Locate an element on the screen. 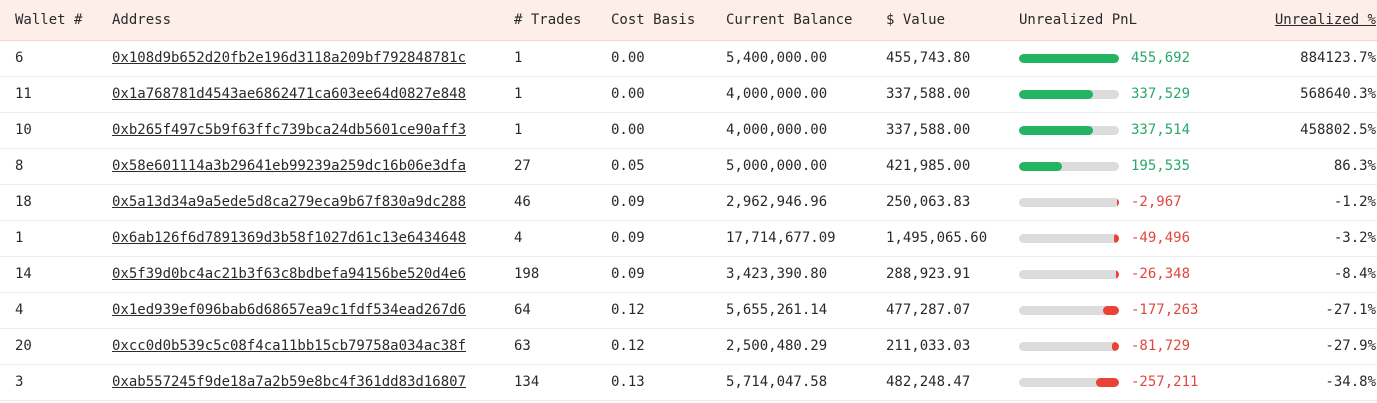 This screenshot has width=1377, height=403. trades-count: 63 is located at coordinates (522, 346).